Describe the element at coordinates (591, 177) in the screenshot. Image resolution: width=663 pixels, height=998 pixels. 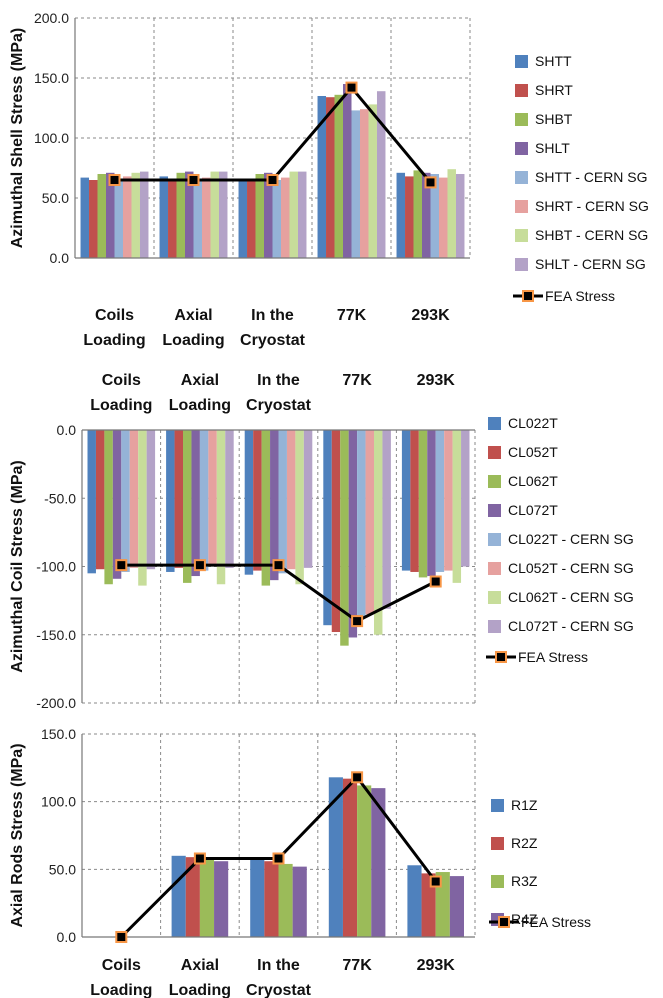
I see `legend-label: SHTT - CERN SG` at that location.